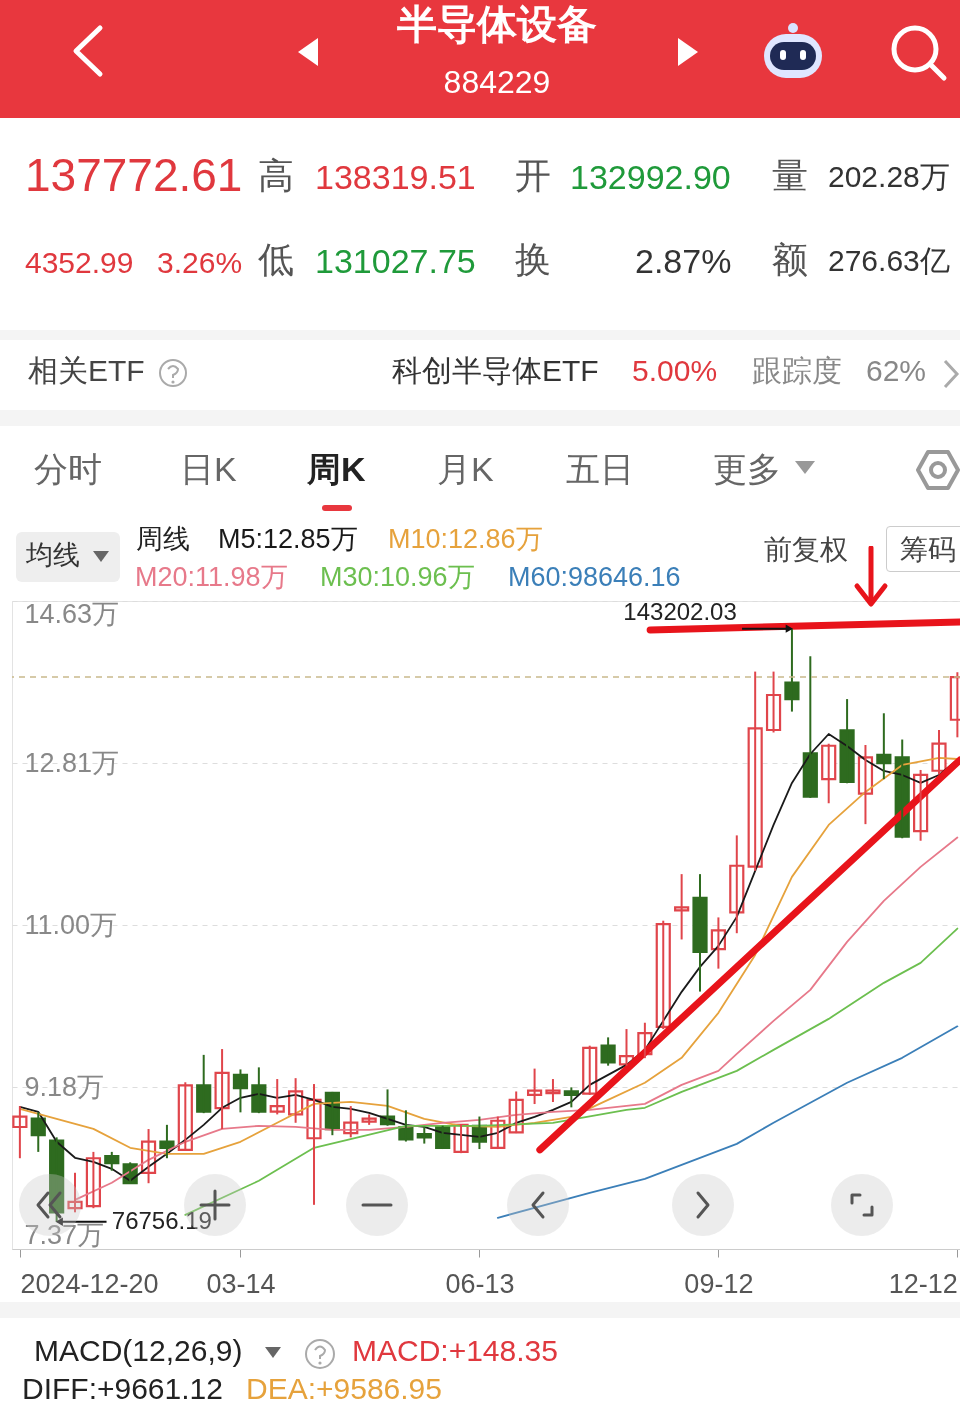 The image size is (960, 1420). What do you see at coordinates (790, 175) in the screenshot?
I see `text: 量` at bounding box center [790, 175].